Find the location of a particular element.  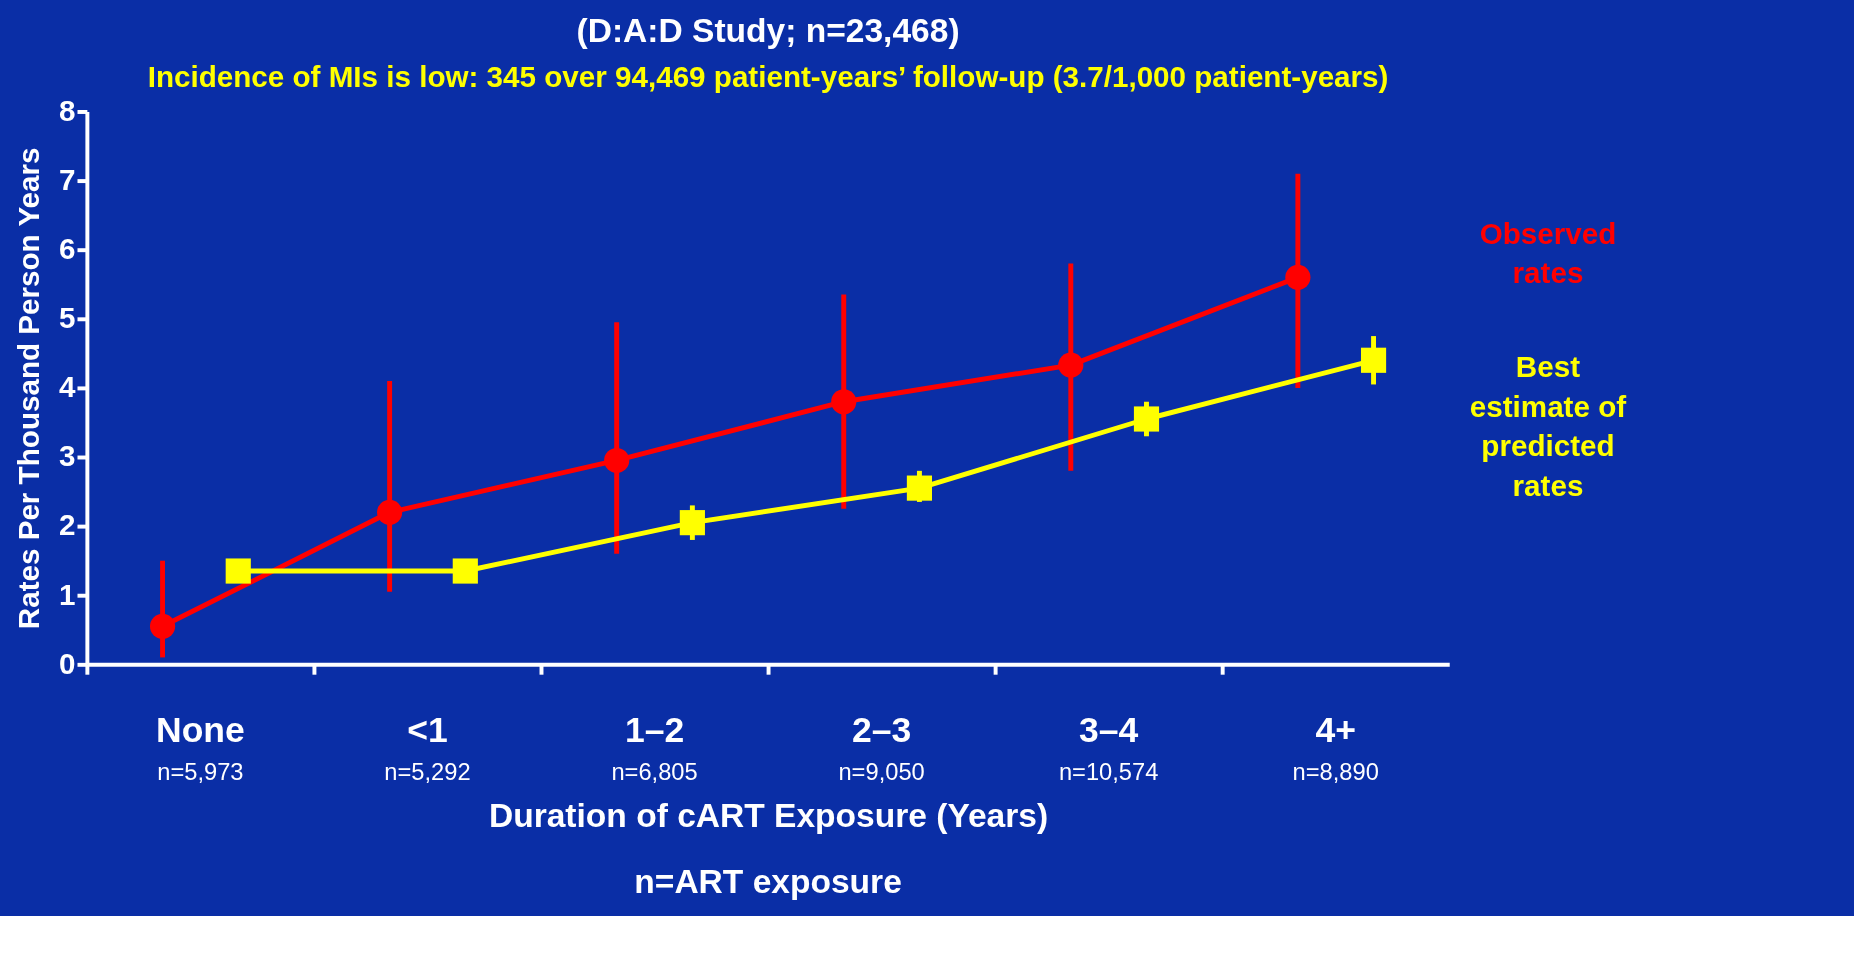

x-tick-label: 3–4 is located at coordinates (1109, 729).